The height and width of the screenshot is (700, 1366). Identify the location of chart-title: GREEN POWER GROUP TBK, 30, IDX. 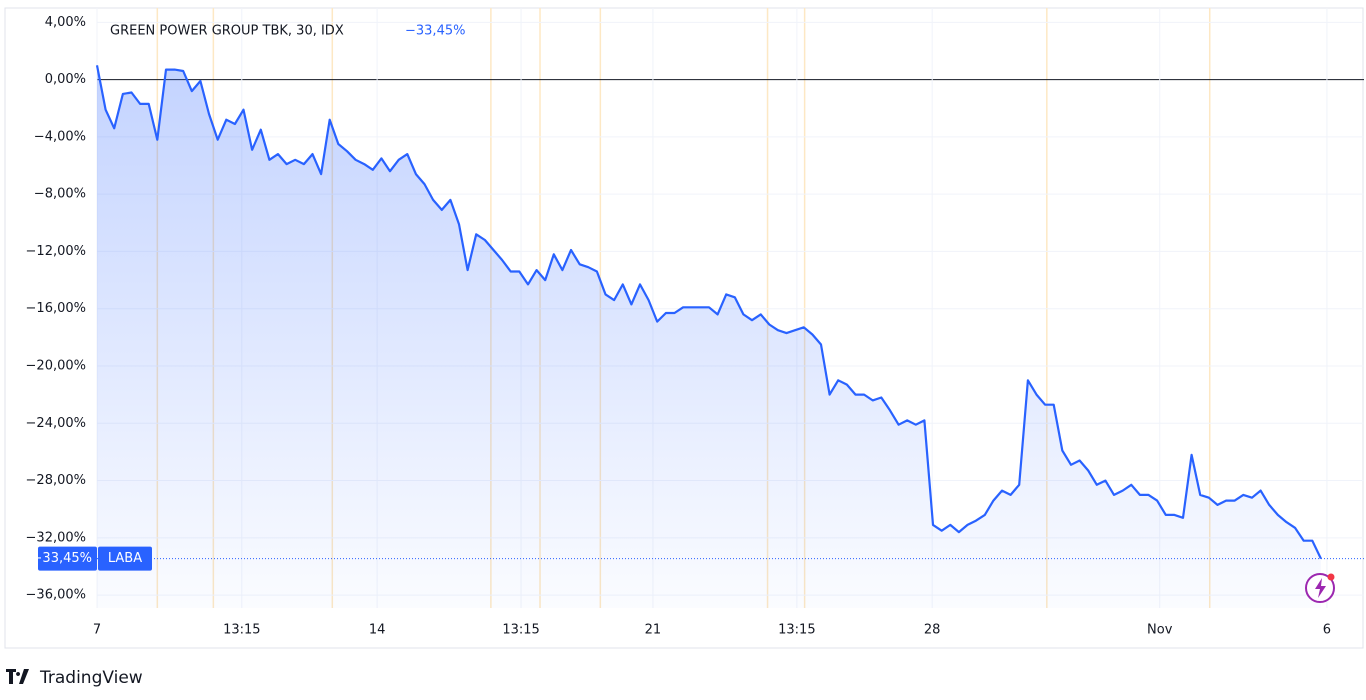
(227, 31).